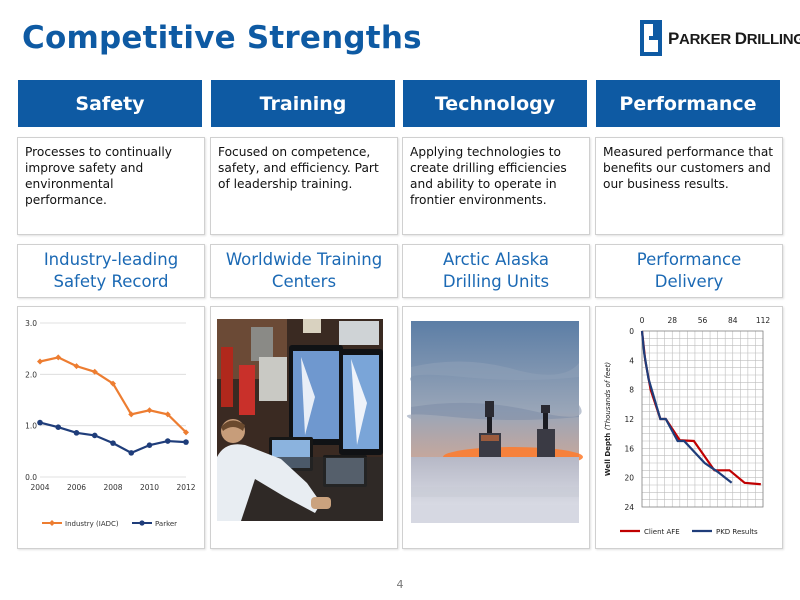 This screenshot has width=800, height=600. Describe the element at coordinates (733, 320) in the screenshot. I see `x-tick-label: 84` at that location.